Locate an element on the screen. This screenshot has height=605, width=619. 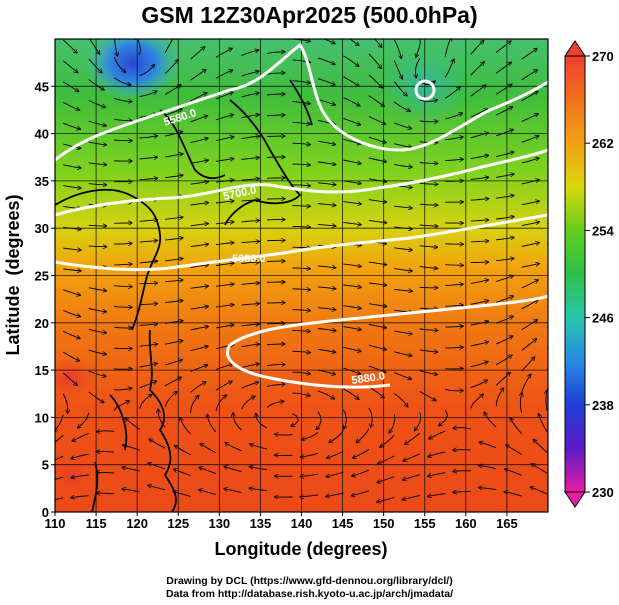
x-tick-label: 150 is located at coordinates (384, 523).